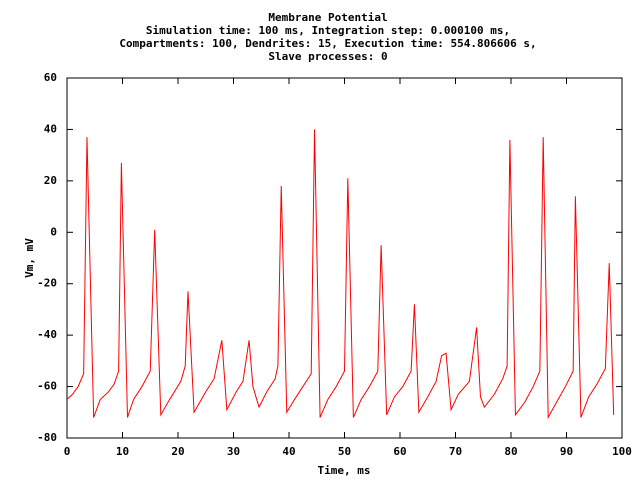 This screenshot has width=640, height=480. I want to click on chart-title: Membrane Potential, so click(327, 17).